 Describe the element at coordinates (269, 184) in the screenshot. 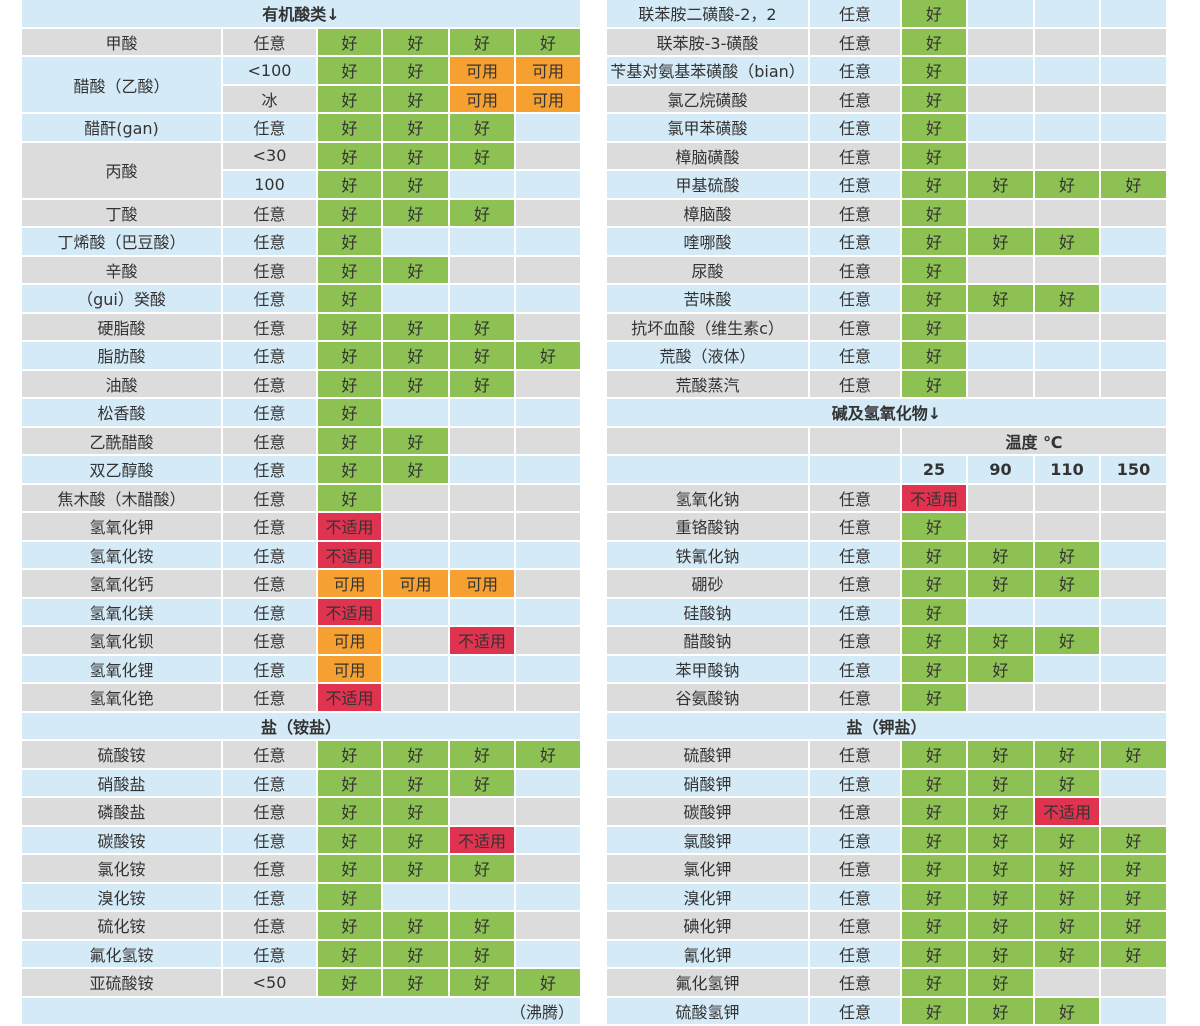

I see `concentration: 100` at that location.